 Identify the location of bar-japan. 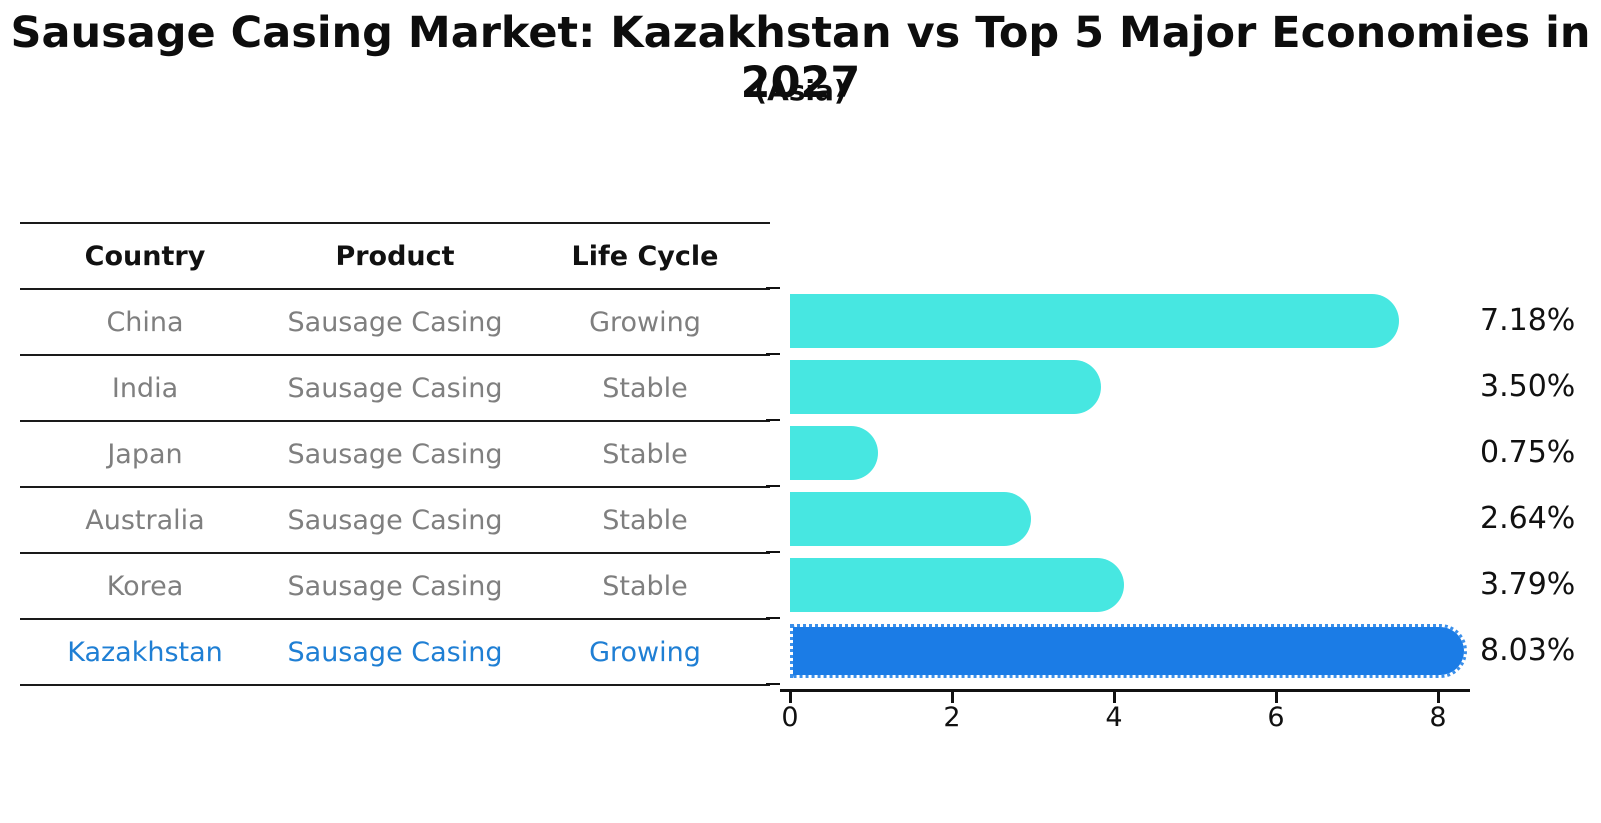
(834, 453).